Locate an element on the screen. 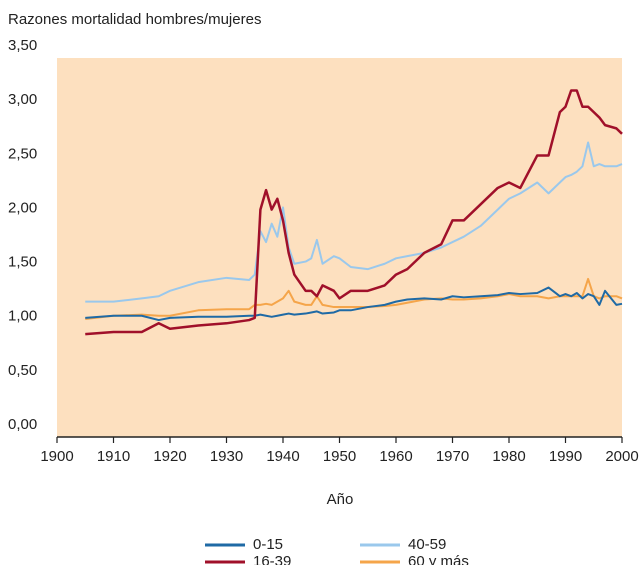 The height and width of the screenshot is (565, 643). x-tick-label: 1940 is located at coordinates (282, 456).